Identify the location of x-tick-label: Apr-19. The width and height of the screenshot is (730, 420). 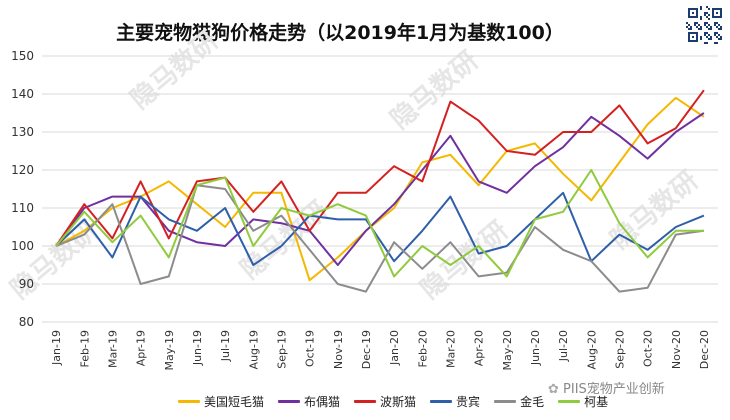
(141, 348).